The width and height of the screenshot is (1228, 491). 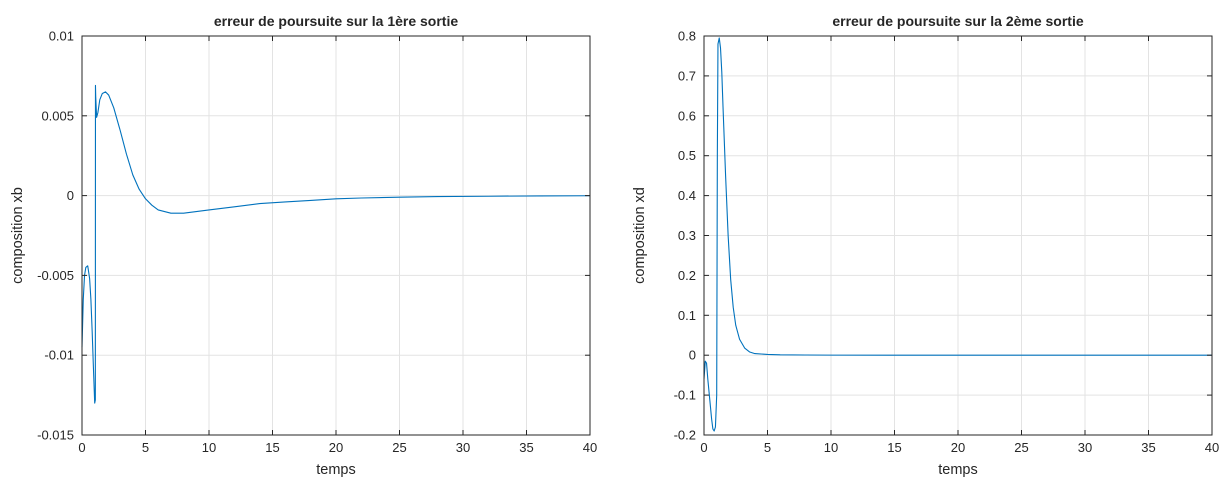 I want to click on y-tick-label: 0.7, so click(x=687, y=75).